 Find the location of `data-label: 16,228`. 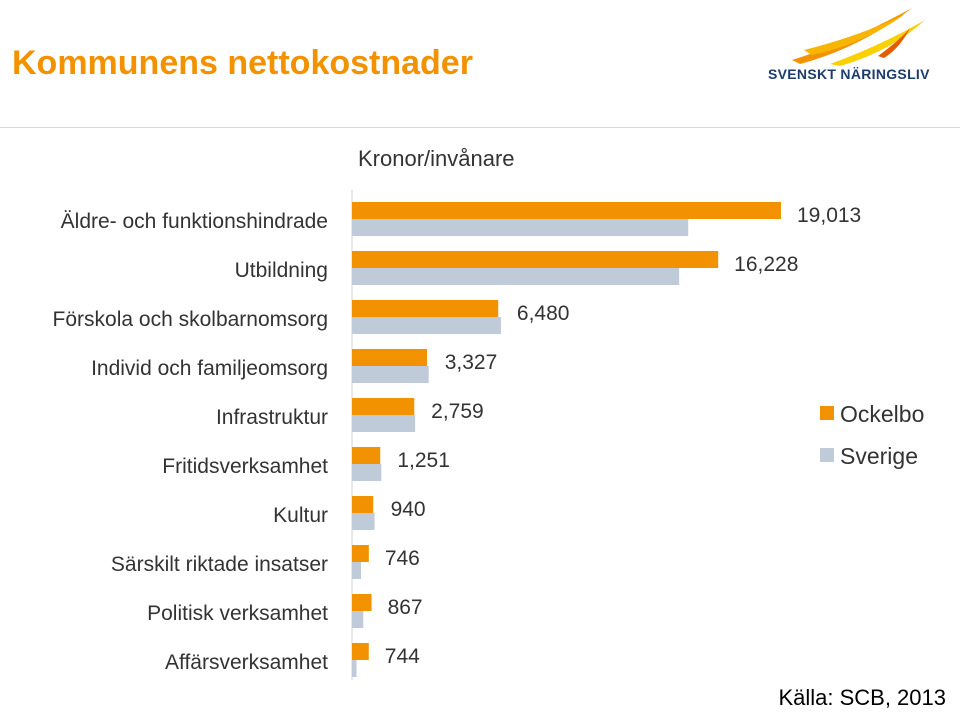

data-label: 16,228 is located at coordinates (766, 264).